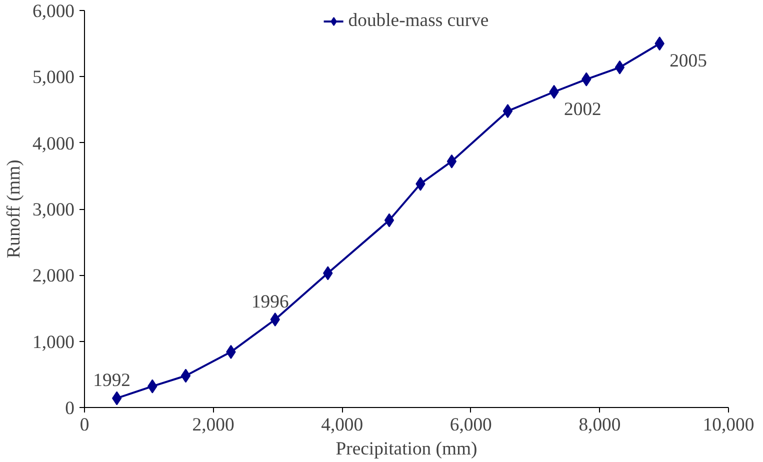 Image resolution: width=763 pixels, height=462 pixels. I want to click on y-tick-label: 3,000, so click(53, 210).